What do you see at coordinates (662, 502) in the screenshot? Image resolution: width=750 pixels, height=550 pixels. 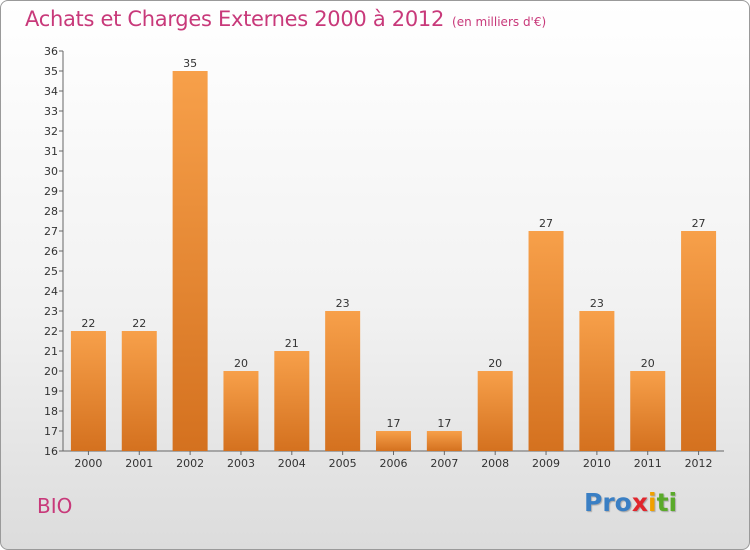 I see `logo-letter-5: t` at bounding box center [662, 502].